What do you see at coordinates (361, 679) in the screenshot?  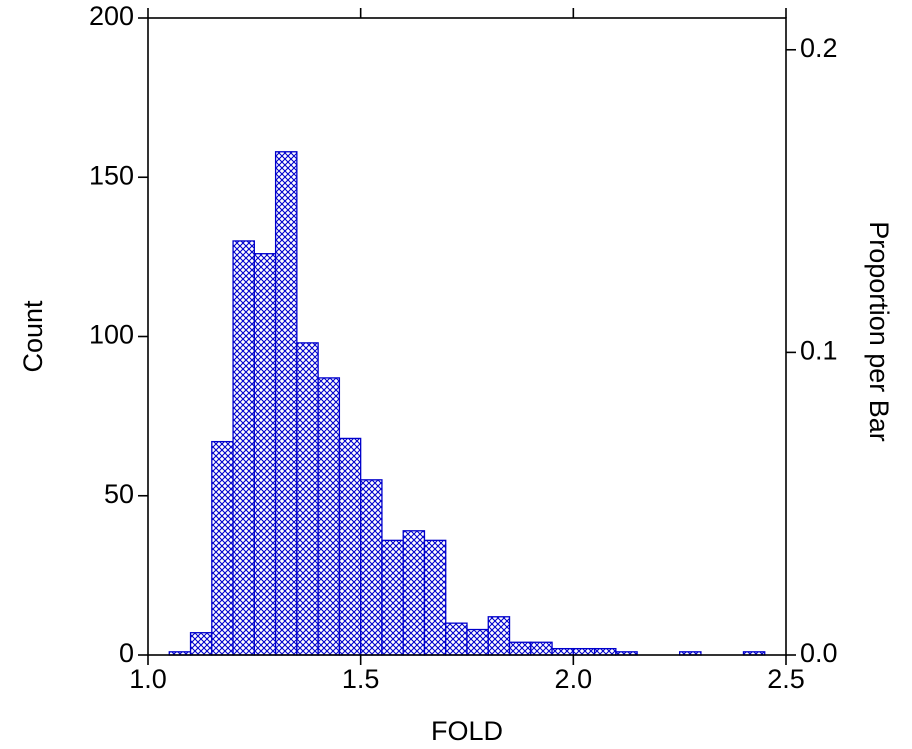 I see `x-tick-label: 1.5` at bounding box center [361, 679].